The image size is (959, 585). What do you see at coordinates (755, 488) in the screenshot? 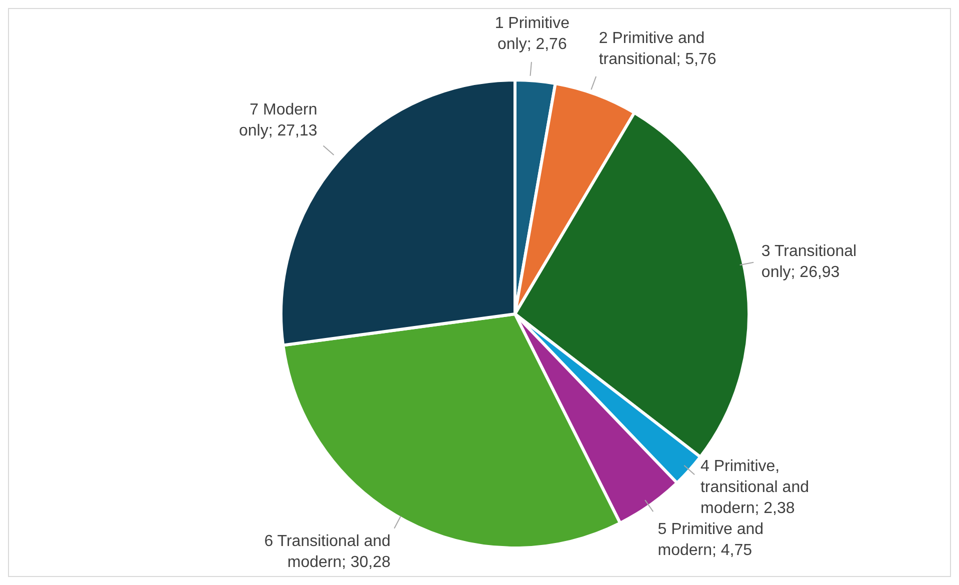
I see `slice-label: 4 Primitive, transitional and modern; 2,38` at bounding box center [755, 488].